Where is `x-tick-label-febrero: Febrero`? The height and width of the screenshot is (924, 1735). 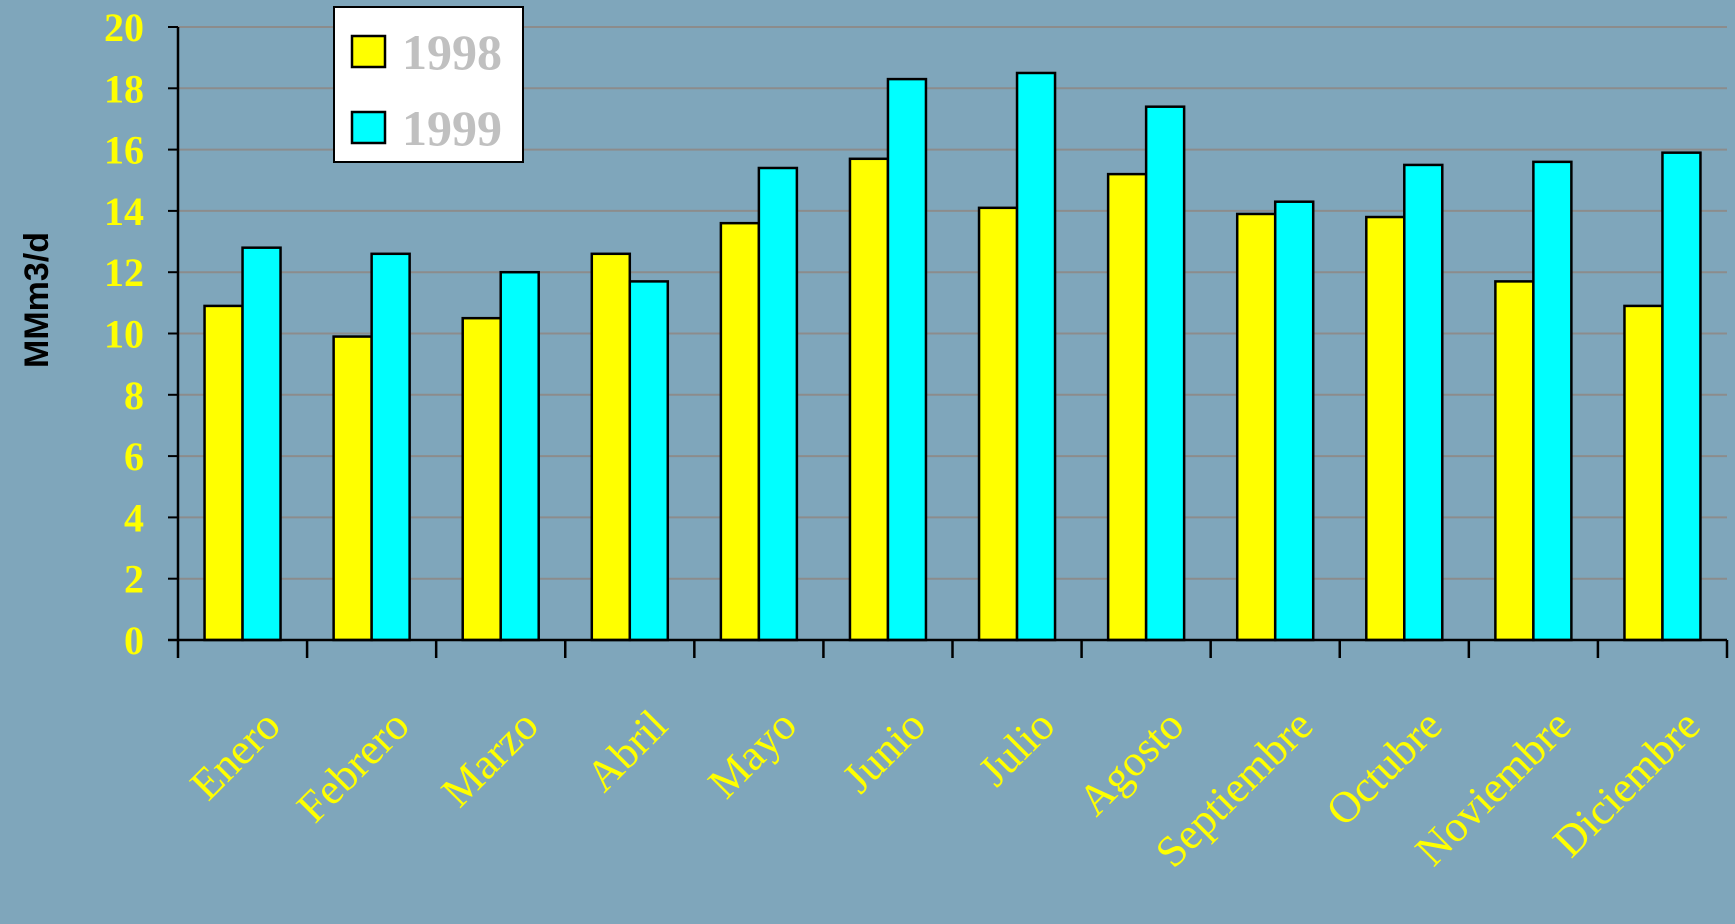 x-tick-label-febrero: Febrero is located at coordinates (352, 765).